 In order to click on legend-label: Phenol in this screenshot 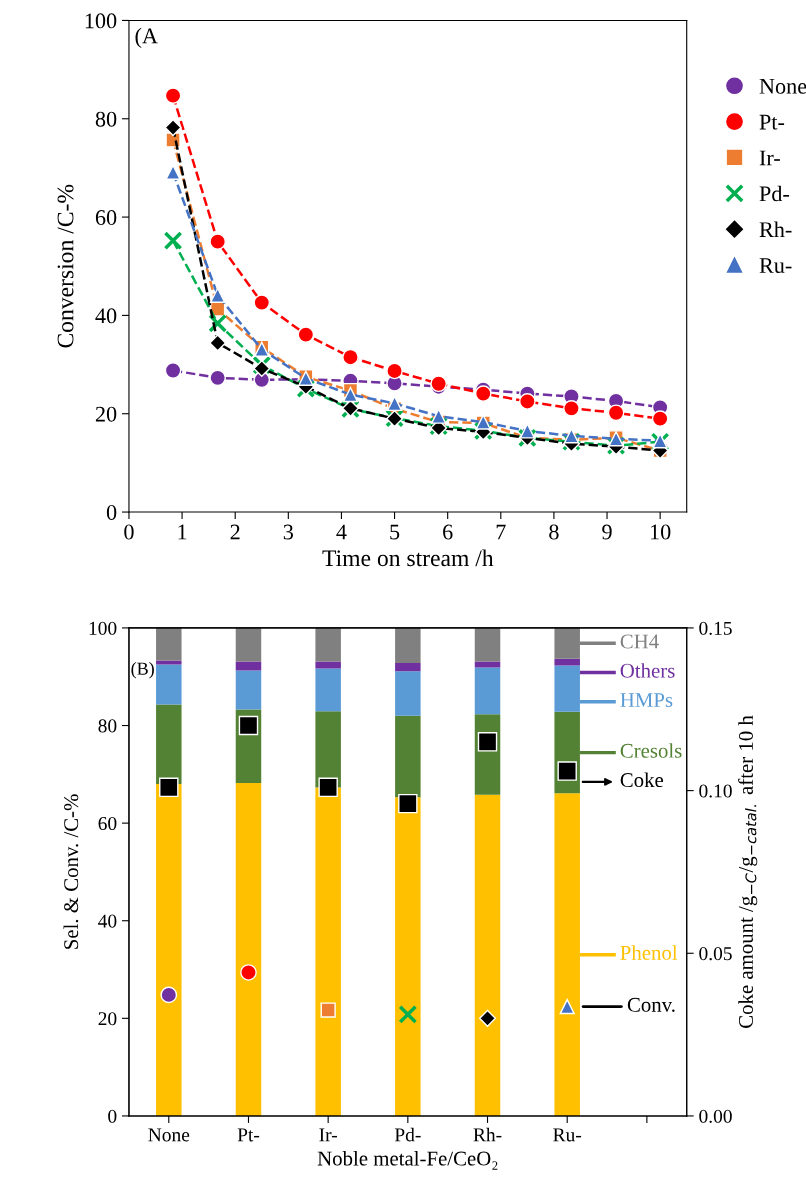, I will do `click(649, 952)`.